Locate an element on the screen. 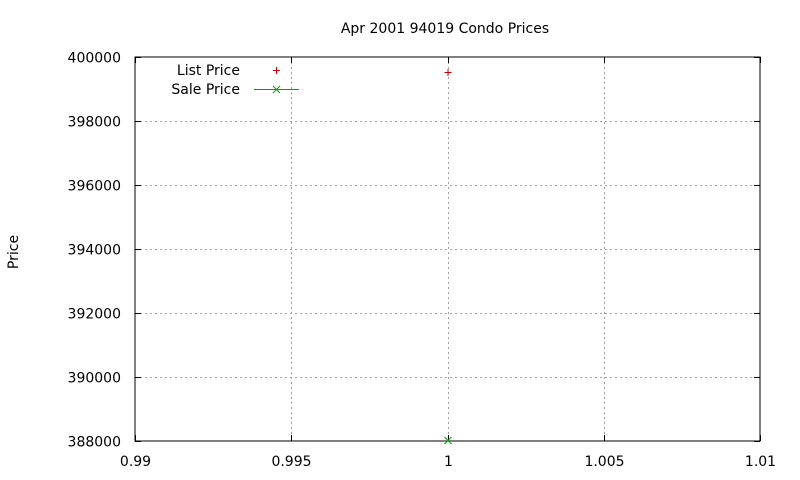  y-axis-label: Price is located at coordinates (14, 252).